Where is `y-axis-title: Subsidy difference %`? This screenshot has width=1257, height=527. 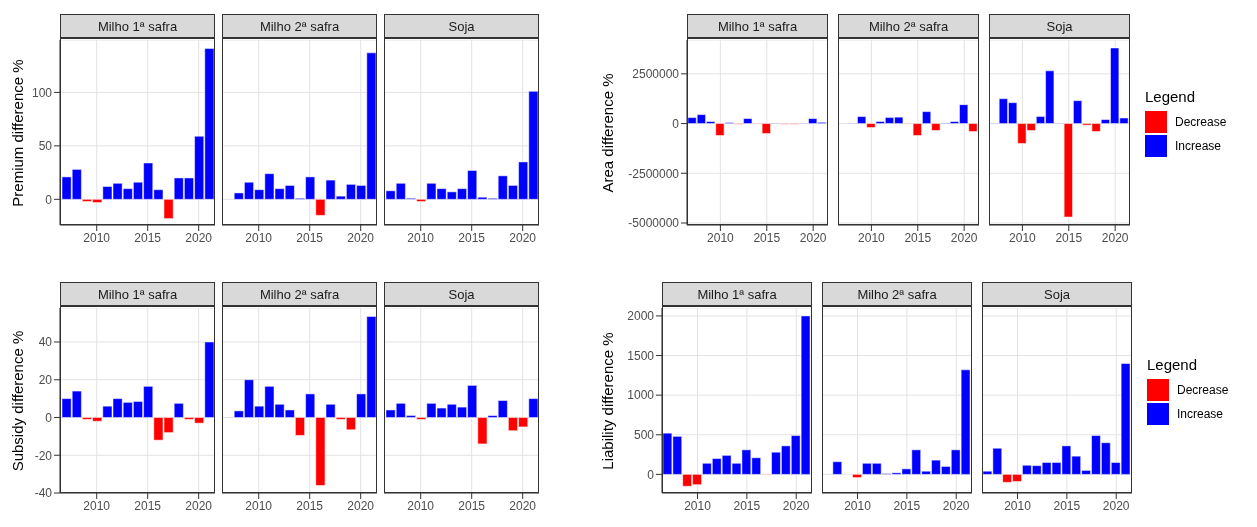 y-axis-title: Subsidy difference % is located at coordinates (17, 401).